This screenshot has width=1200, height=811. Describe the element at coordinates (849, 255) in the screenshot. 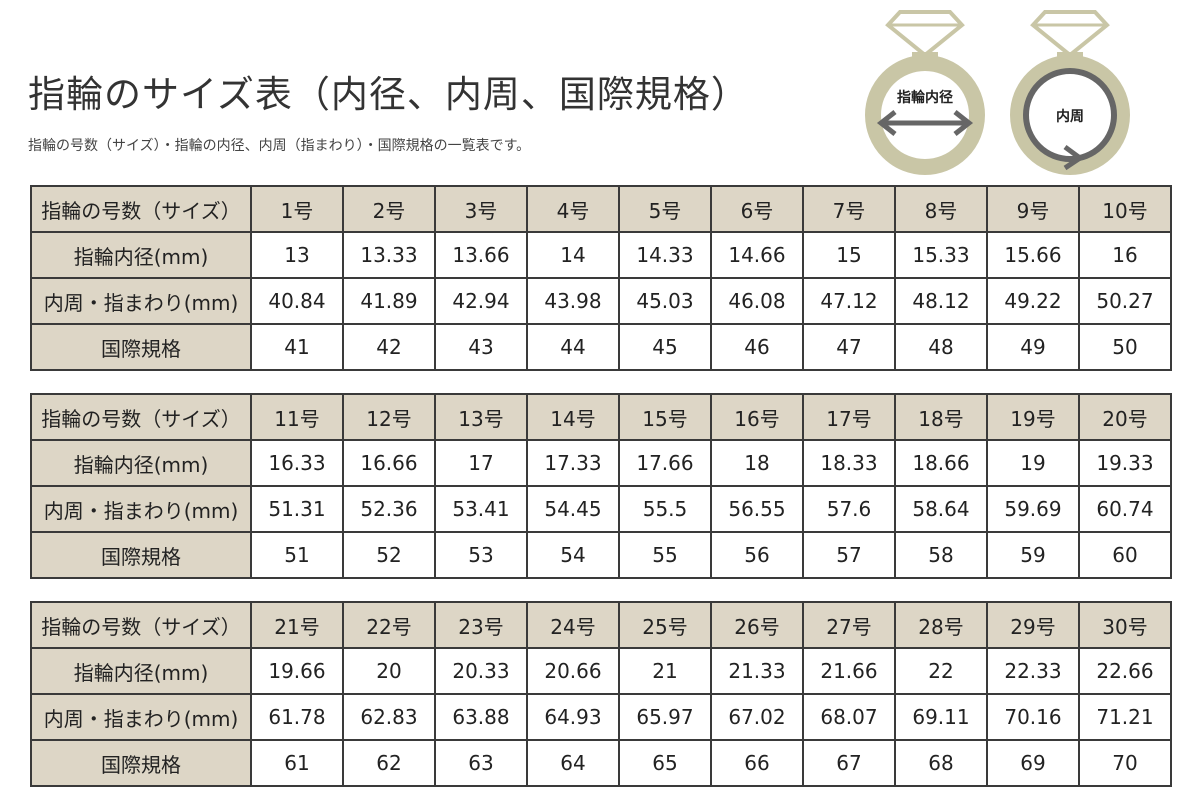

I see `table-cell: 15` at that location.